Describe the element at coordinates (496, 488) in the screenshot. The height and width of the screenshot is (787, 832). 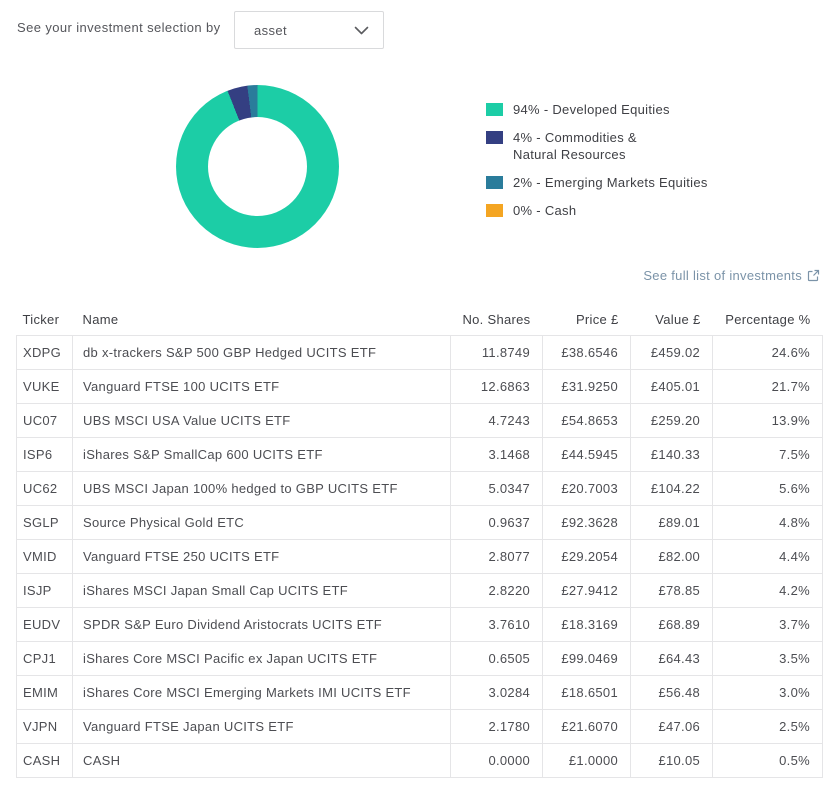
I see `cell-shares: 5.0347` at that location.